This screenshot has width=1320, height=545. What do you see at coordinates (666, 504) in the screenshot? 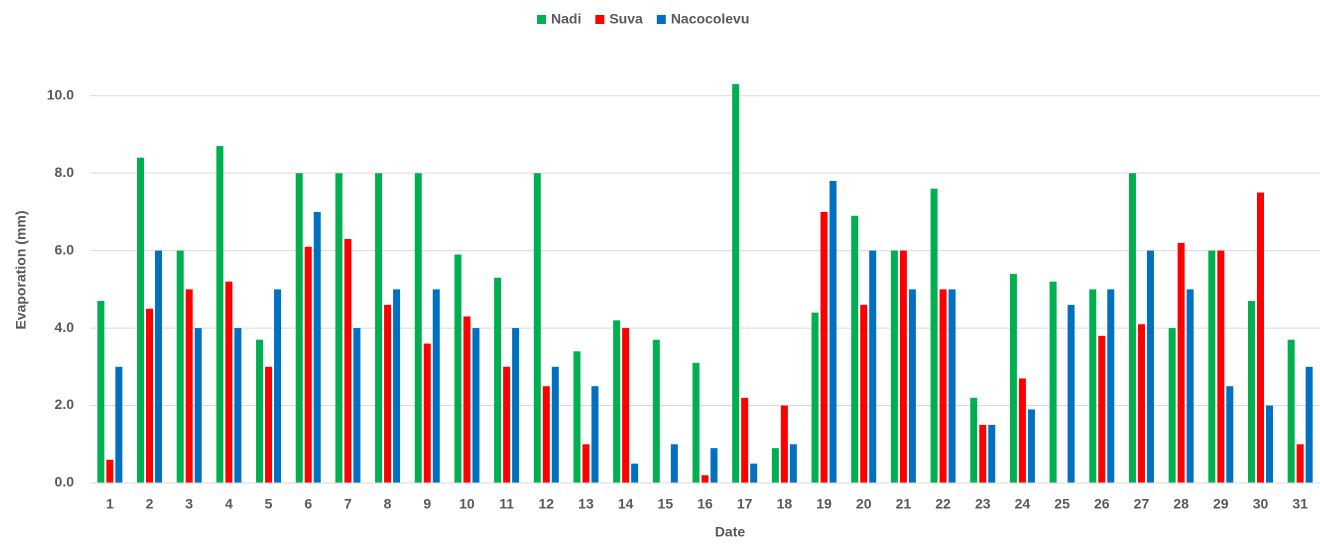
I see `x-tick-label: 15` at bounding box center [666, 504].